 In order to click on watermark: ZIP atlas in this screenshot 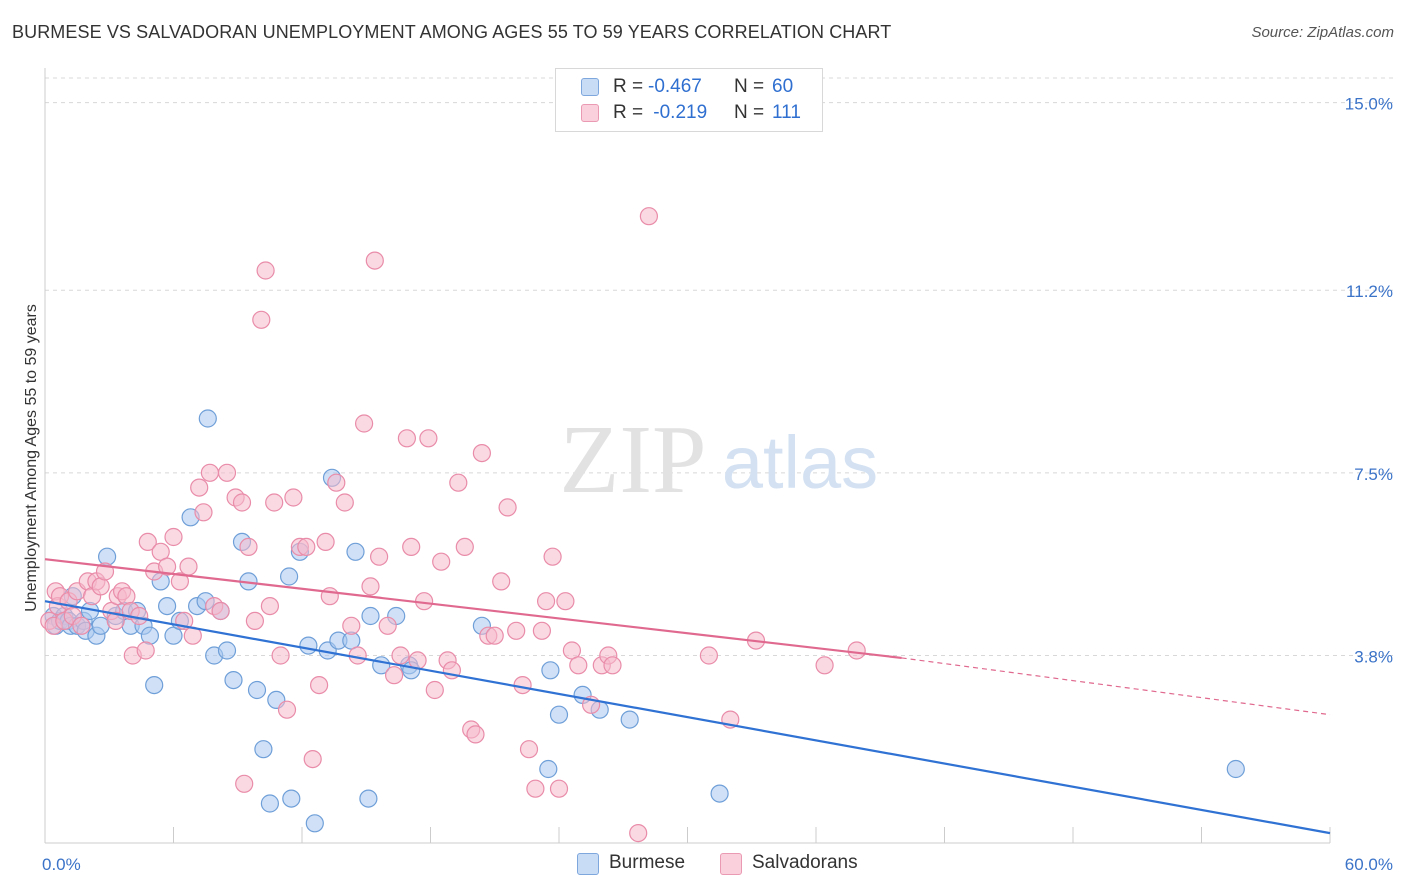, I will do `click(719, 460)`.